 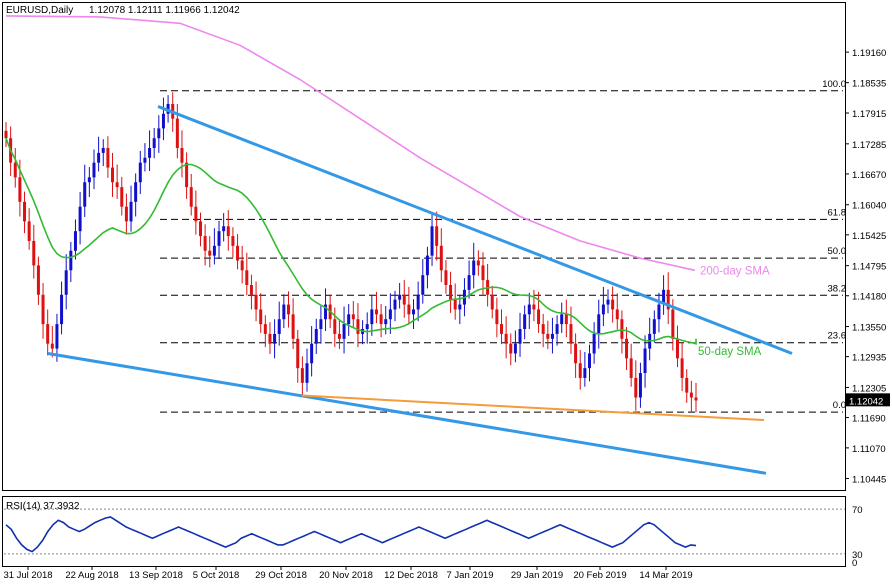 I want to click on chart-title: EURUSD,Daily, so click(x=39, y=10).